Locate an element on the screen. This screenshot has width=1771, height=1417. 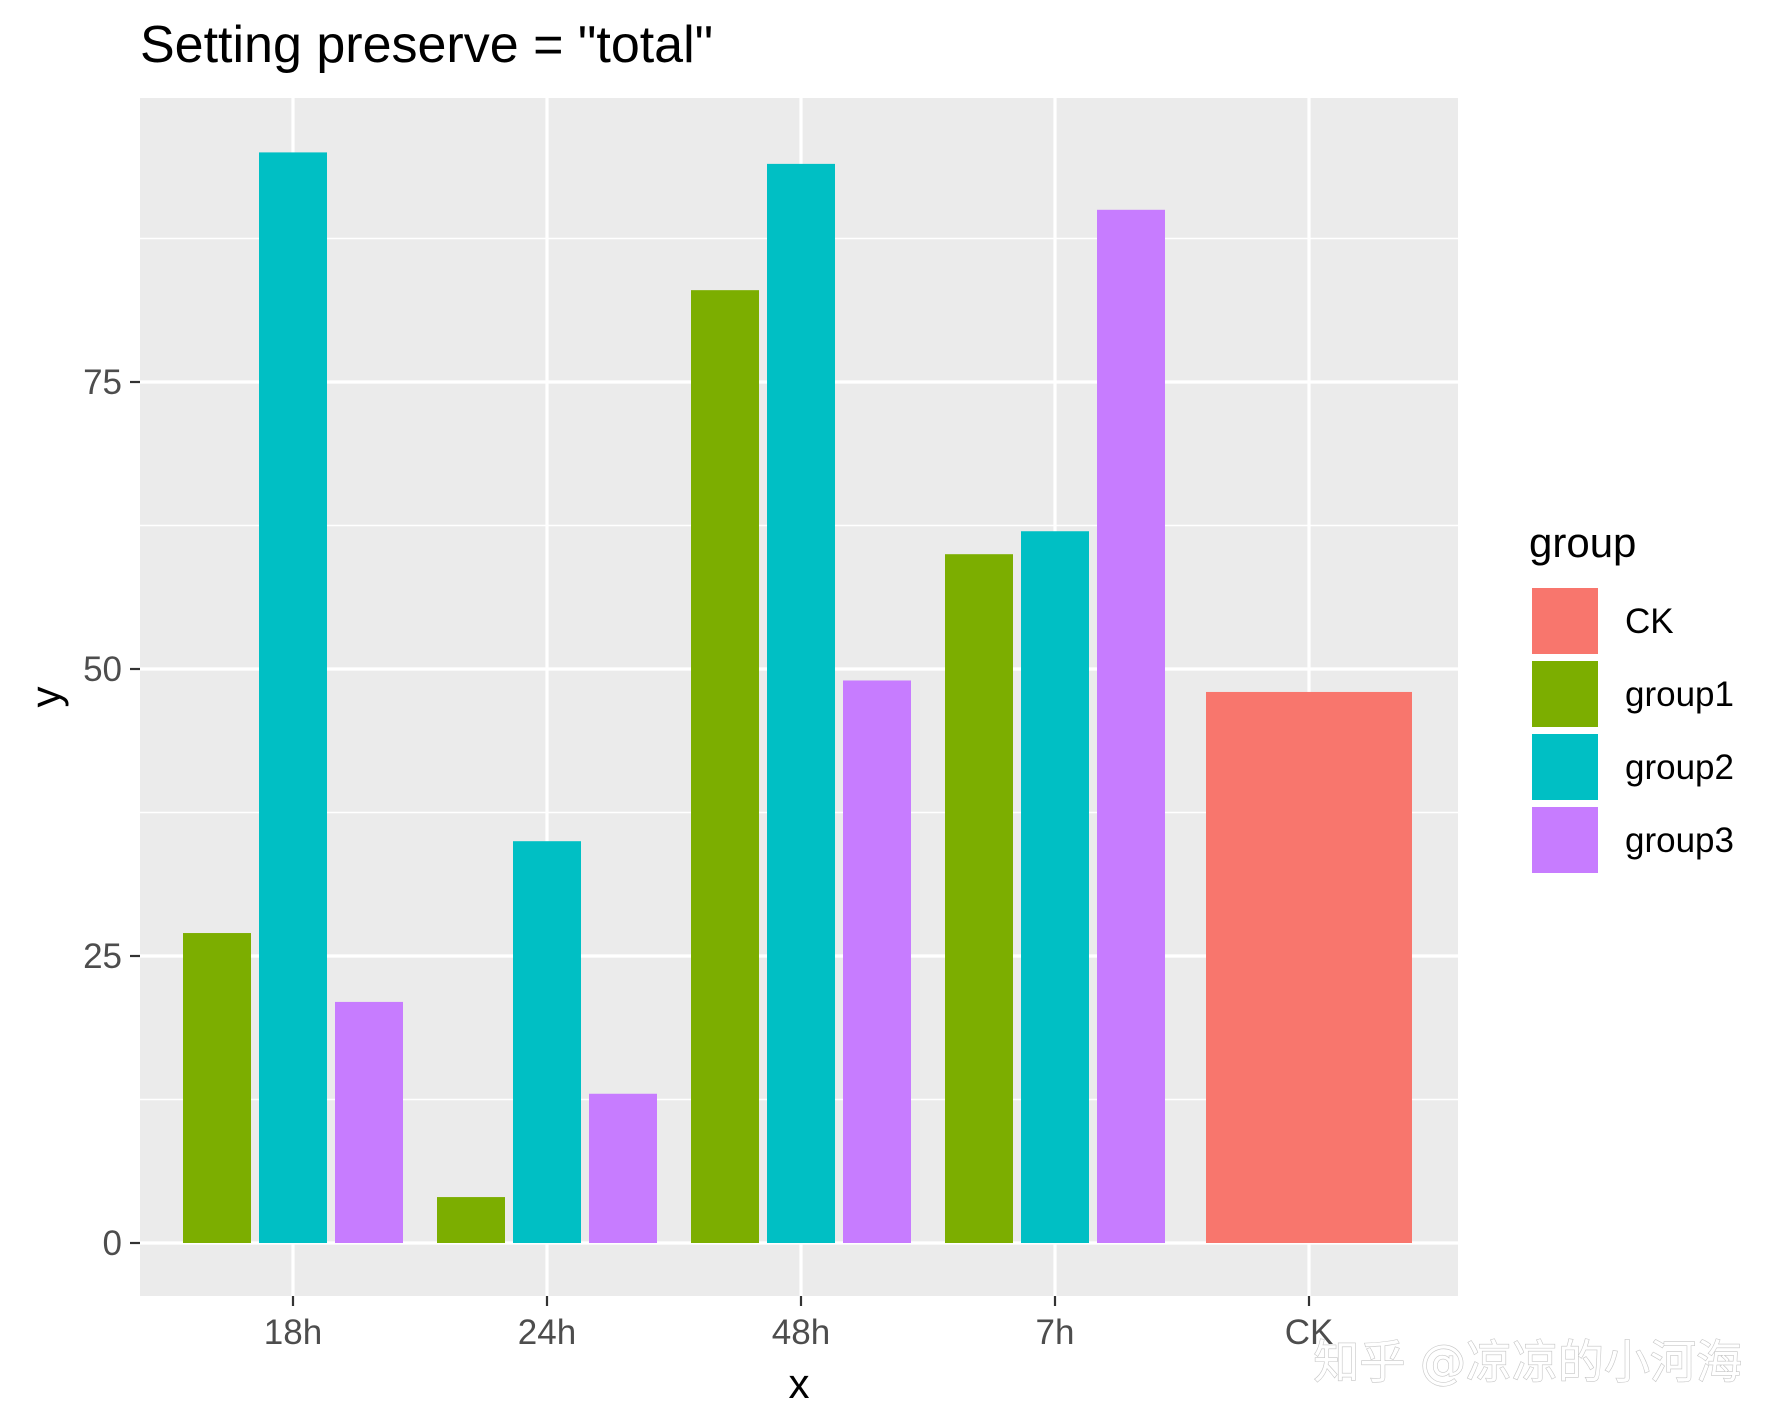
bar-group1-7h is located at coordinates (979, 898).